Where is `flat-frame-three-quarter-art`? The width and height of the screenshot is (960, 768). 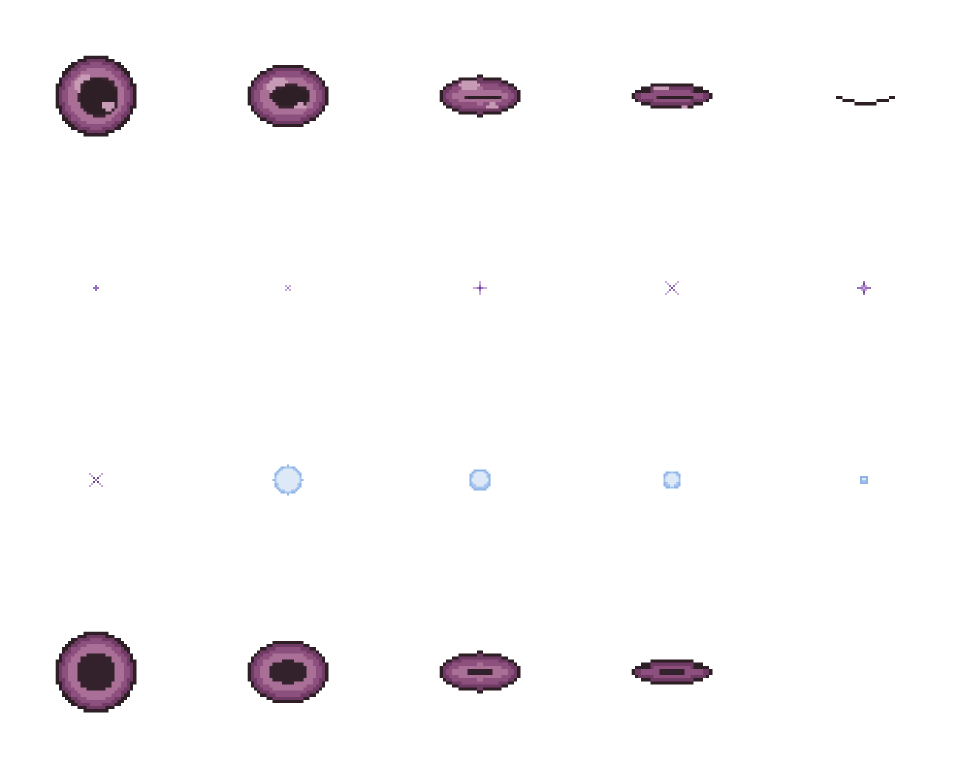 flat-frame-three-quarter-art is located at coordinates (288, 672).